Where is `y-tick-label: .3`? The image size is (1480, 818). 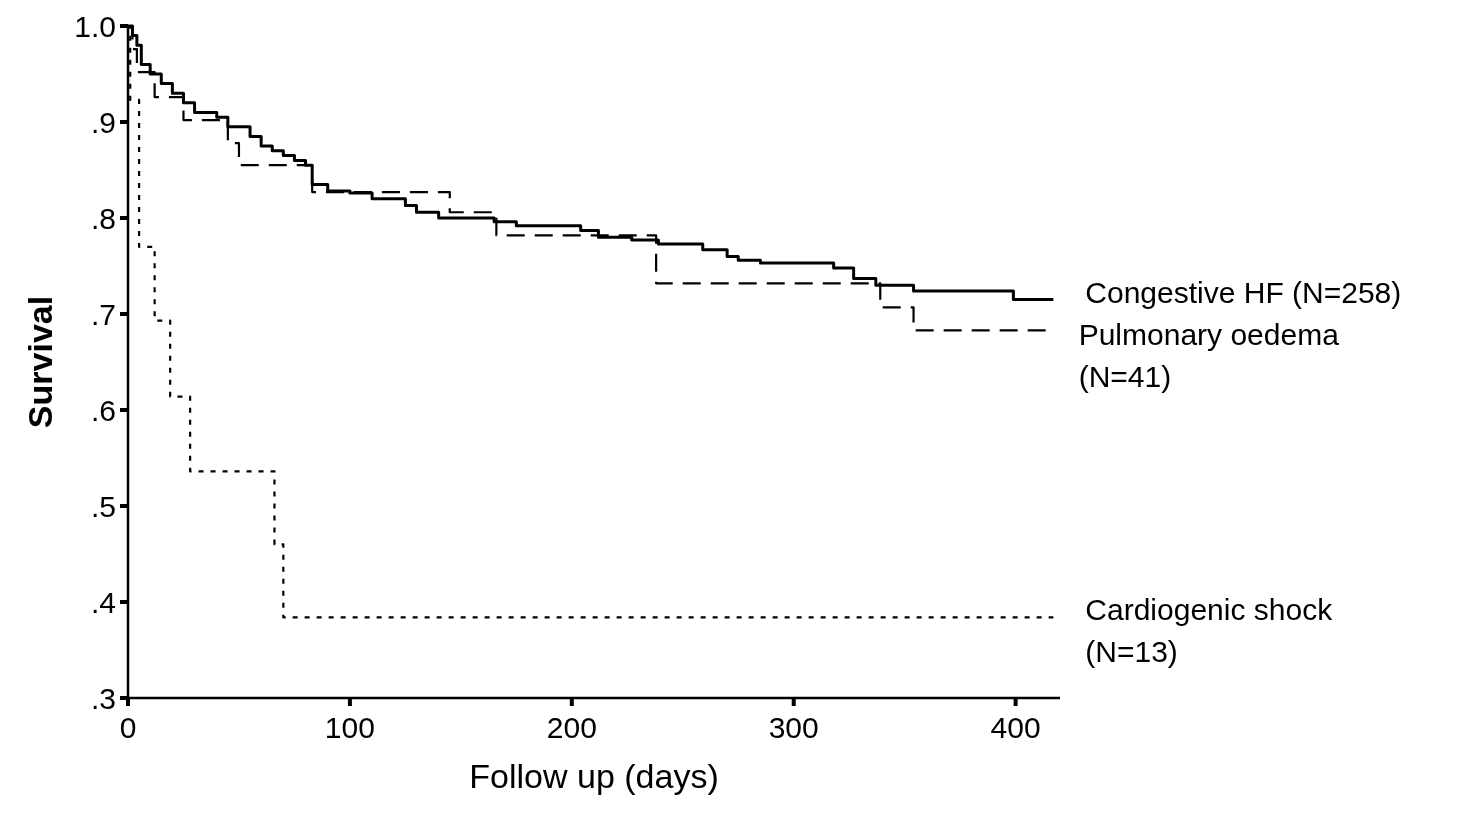
y-tick-label: .3 is located at coordinates (103, 698).